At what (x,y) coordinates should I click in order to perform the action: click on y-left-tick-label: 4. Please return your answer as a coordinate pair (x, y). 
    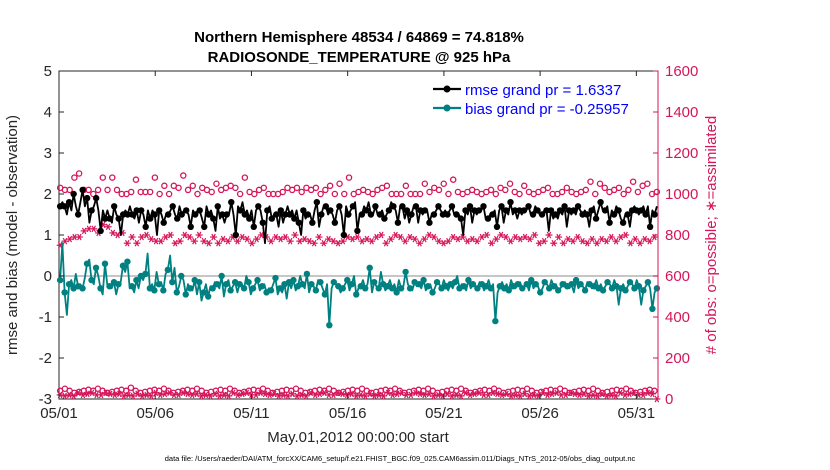
    Looking at the image, I should click on (48, 112).